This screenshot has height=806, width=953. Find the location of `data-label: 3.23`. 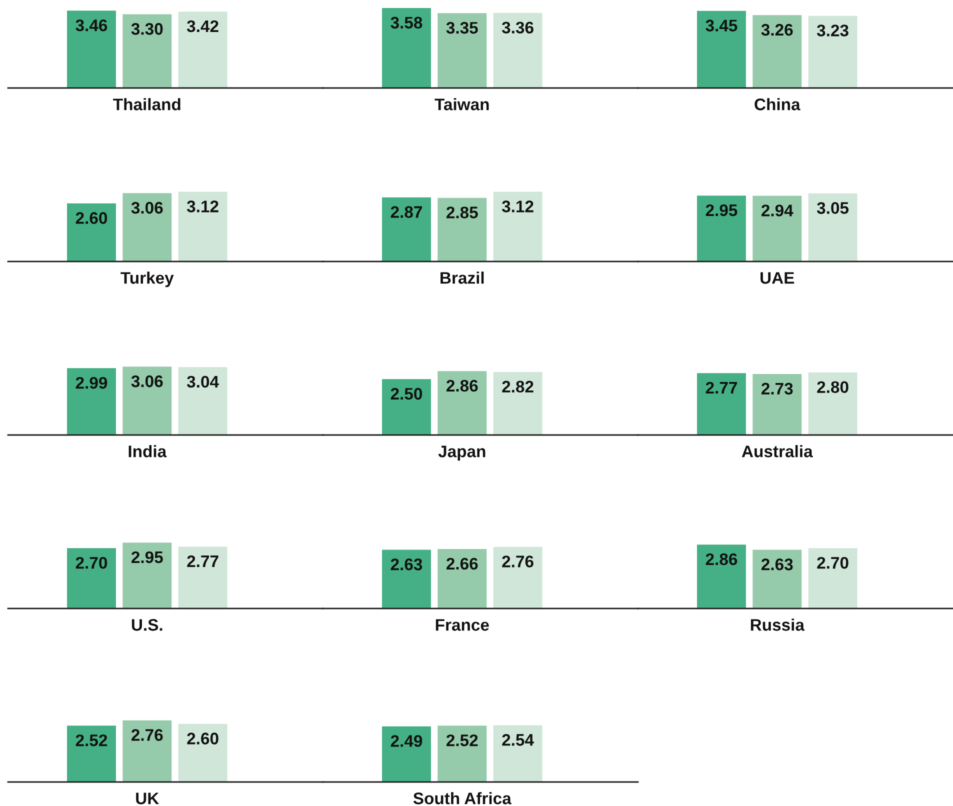

data-label: 3.23 is located at coordinates (832, 30).